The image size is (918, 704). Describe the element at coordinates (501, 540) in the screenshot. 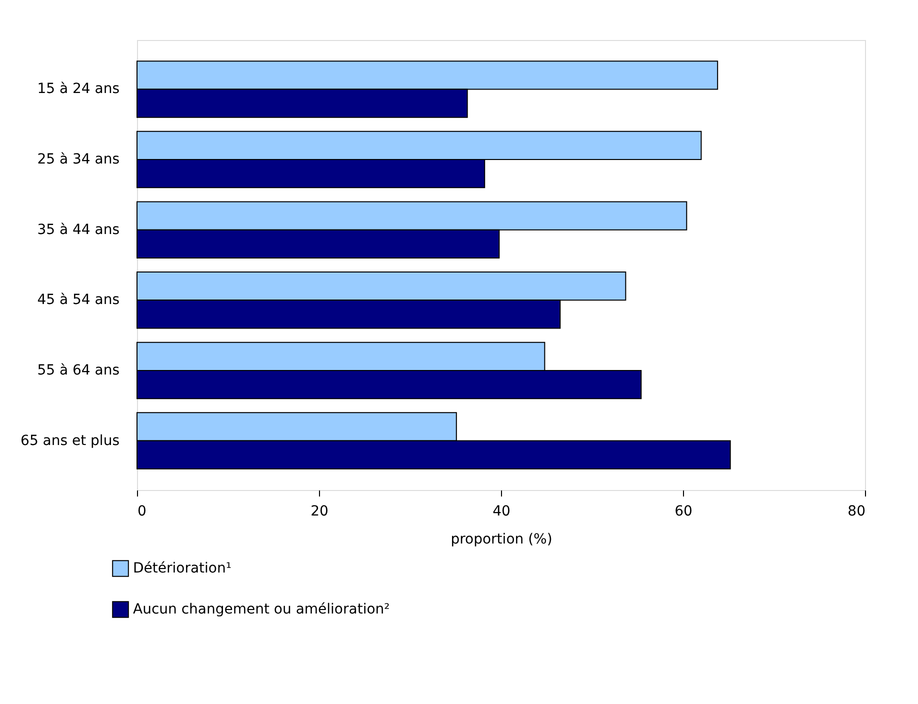

I see `x-axis-title: proportion (%)` at that location.